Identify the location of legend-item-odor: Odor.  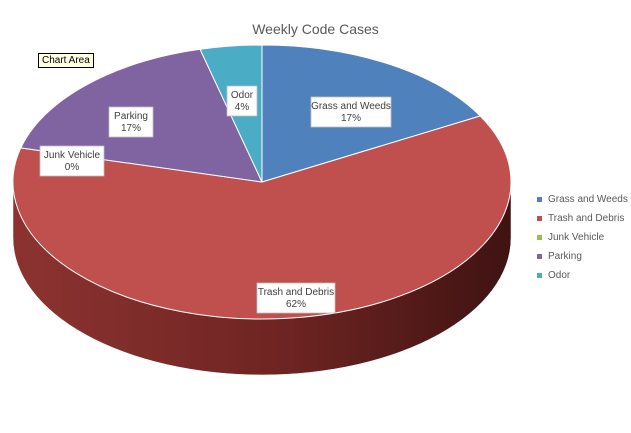
(582, 275).